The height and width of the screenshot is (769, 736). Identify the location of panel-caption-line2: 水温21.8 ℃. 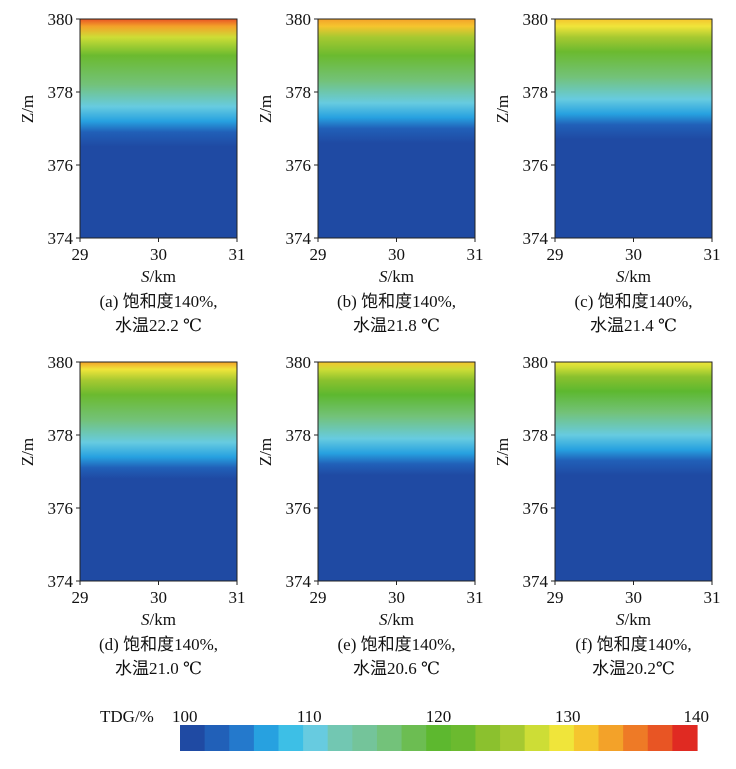
(396, 325).